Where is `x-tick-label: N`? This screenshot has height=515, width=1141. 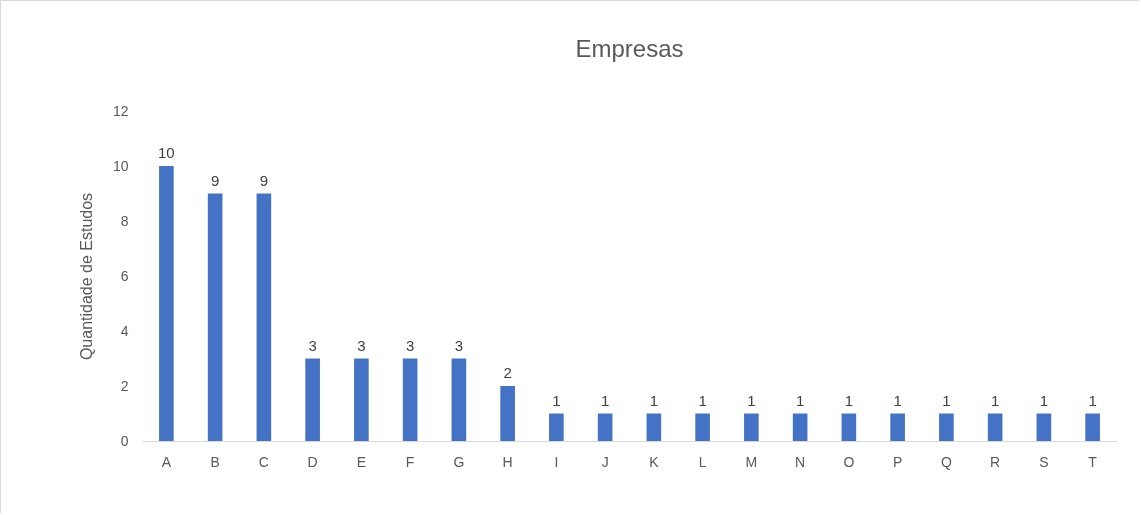
x-tick-label: N is located at coordinates (800, 461).